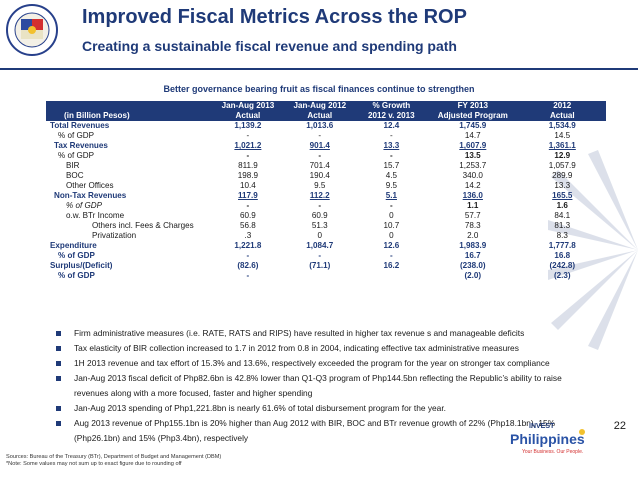 The width and height of the screenshot is (638, 479). I want to click on table-row: % of GDP - - - 1.1 1.6, so click(326, 206).